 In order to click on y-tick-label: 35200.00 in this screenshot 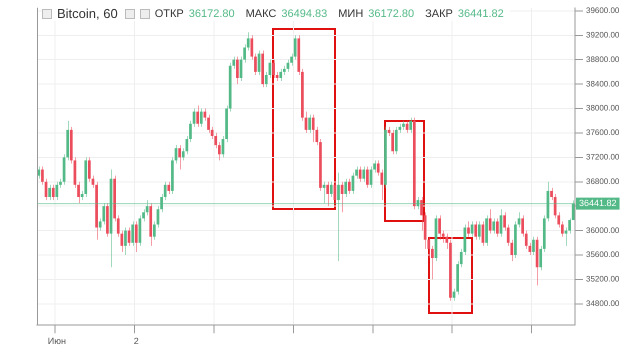, I will do `click(603, 279)`.